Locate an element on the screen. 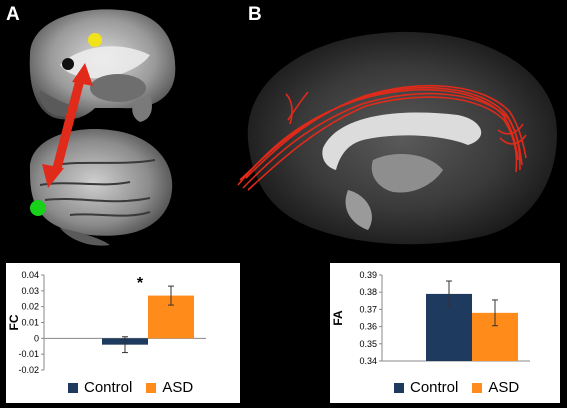 The height and width of the screenshot is (408, 567). y-tick-label: 0.34 is located at coordinates (368, 361).